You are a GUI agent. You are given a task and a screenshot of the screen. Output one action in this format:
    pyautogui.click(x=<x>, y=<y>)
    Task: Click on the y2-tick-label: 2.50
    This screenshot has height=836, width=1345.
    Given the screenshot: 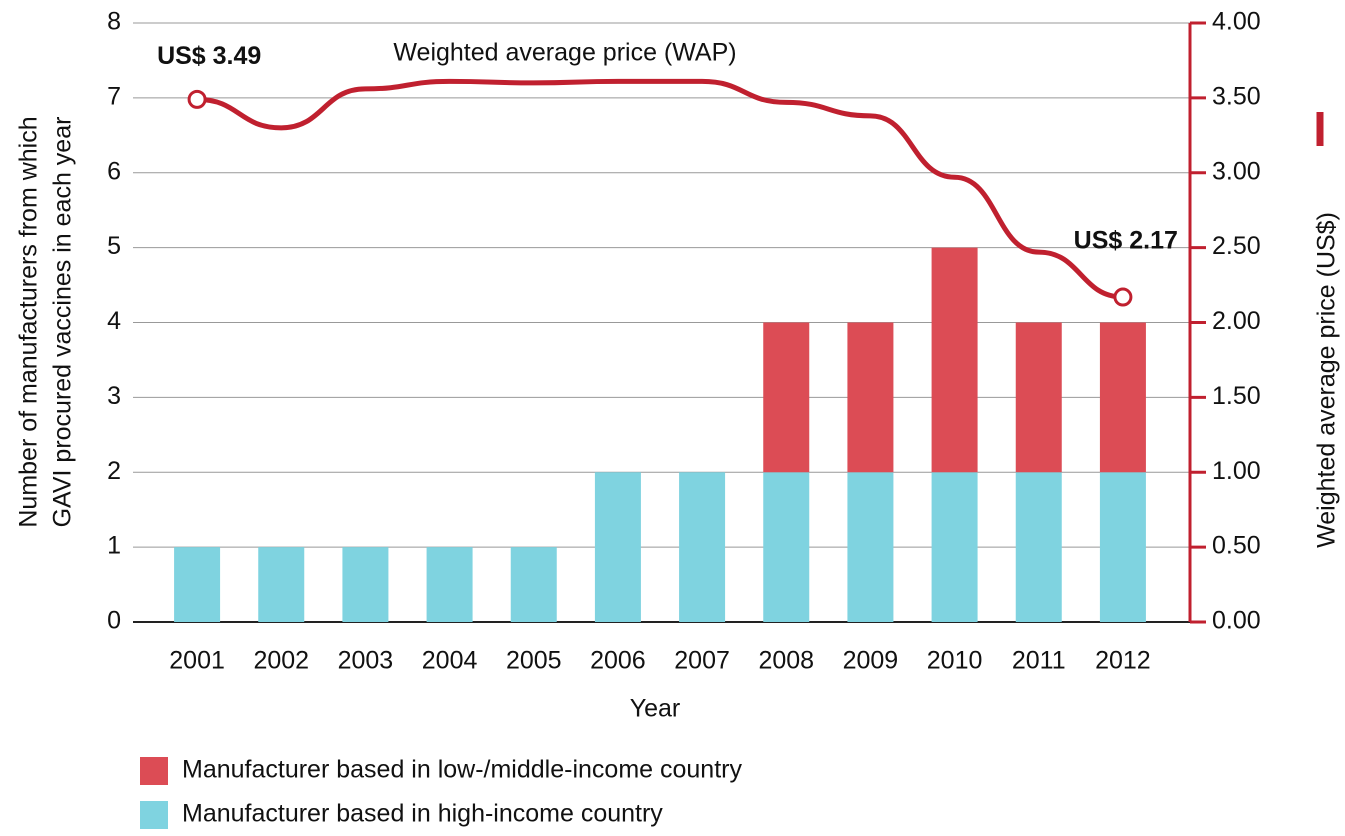 What is the action you would take?
    pyautogui.click(x=1236, y=246)
    